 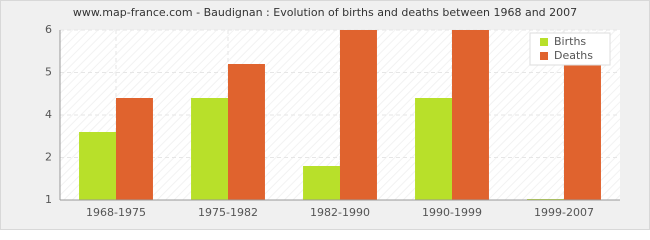 I want to click on y-tick-label: 5, so click(x=48, y=72).